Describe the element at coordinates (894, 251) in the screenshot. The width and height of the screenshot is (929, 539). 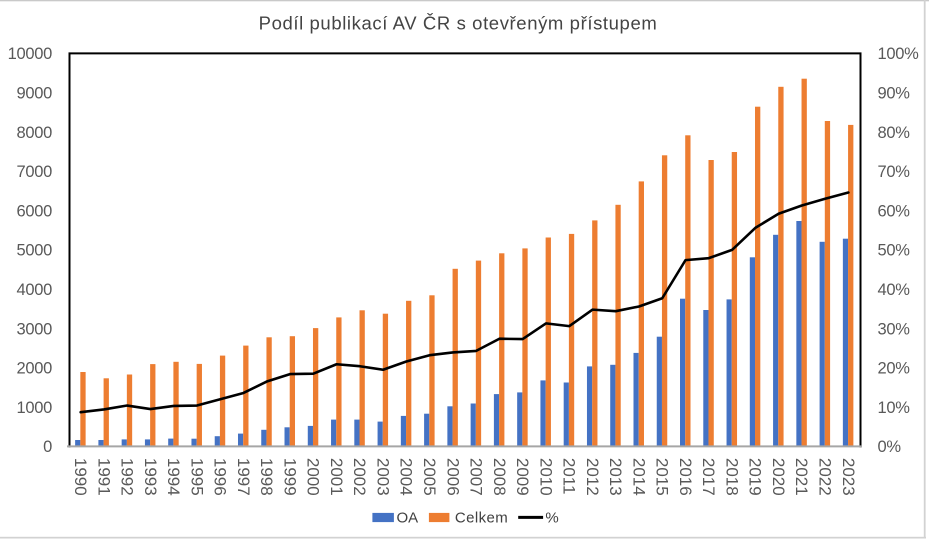
I see `svg-text: 50%` at that location.